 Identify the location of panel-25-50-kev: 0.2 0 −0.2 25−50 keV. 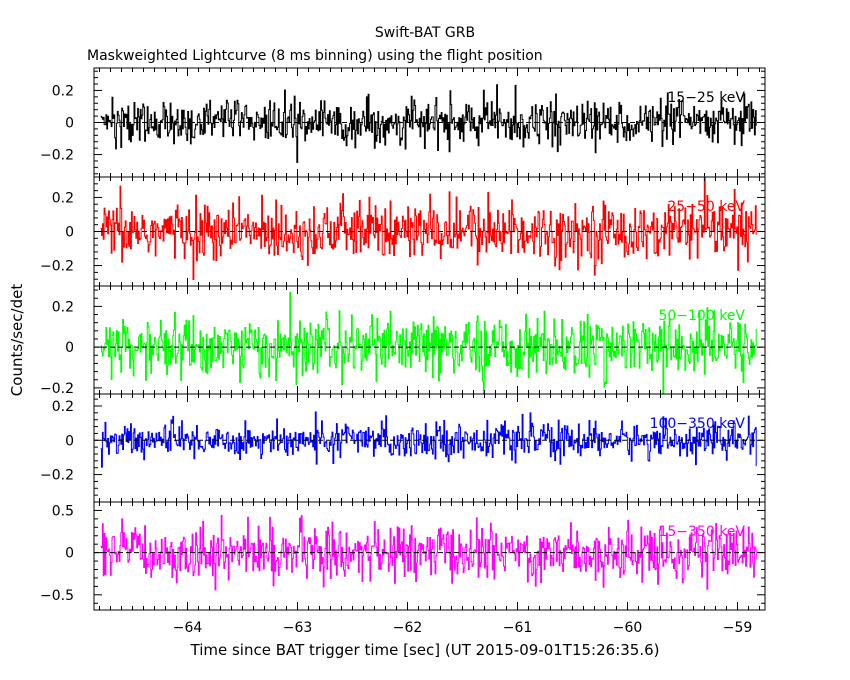
(403, 231).